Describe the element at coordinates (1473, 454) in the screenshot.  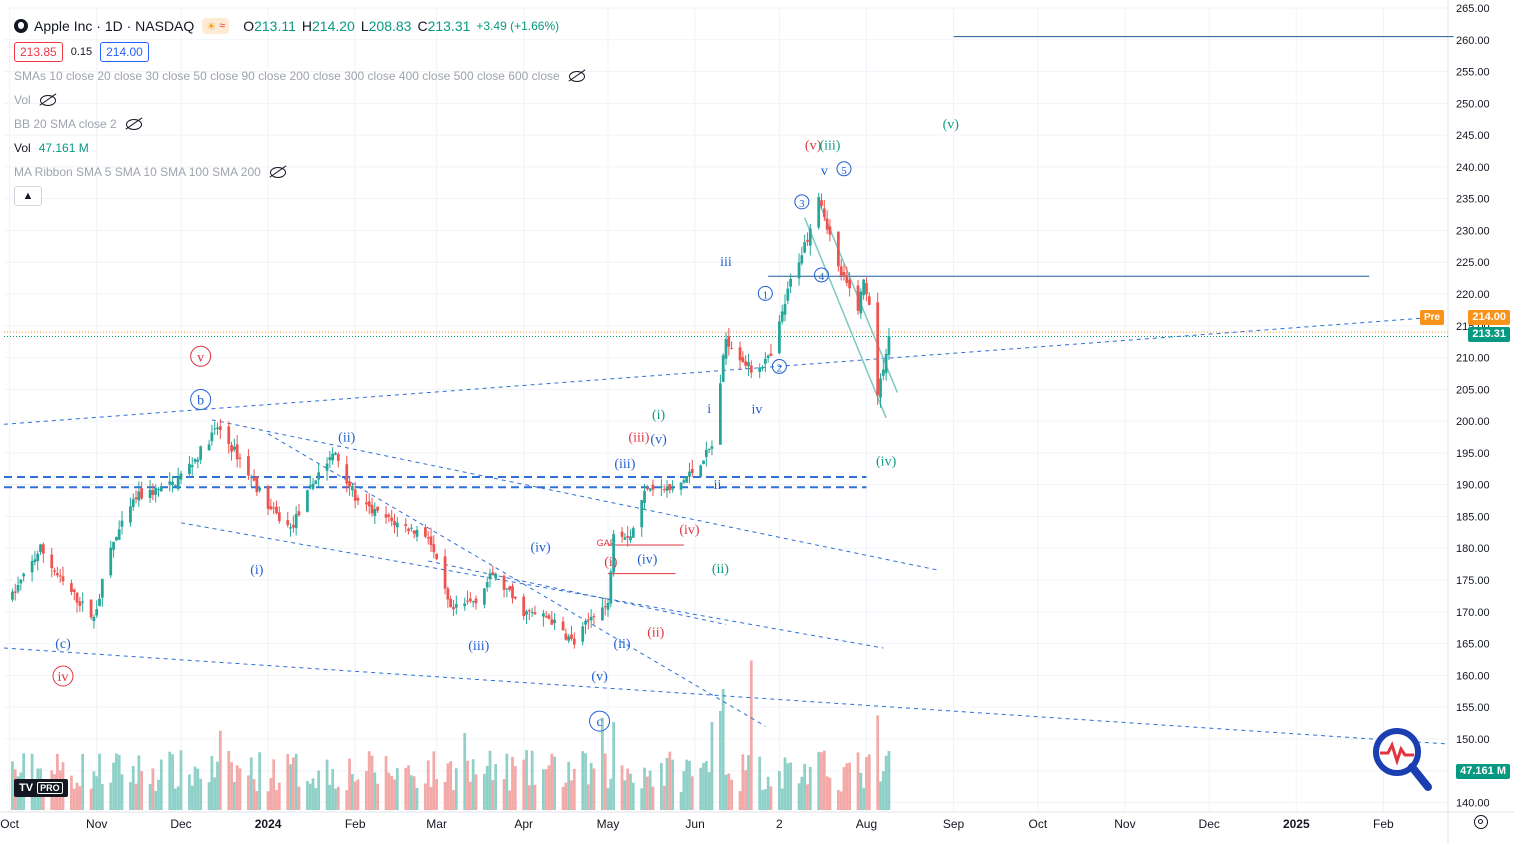
I see `price-tick-label: 195.00` at that location.